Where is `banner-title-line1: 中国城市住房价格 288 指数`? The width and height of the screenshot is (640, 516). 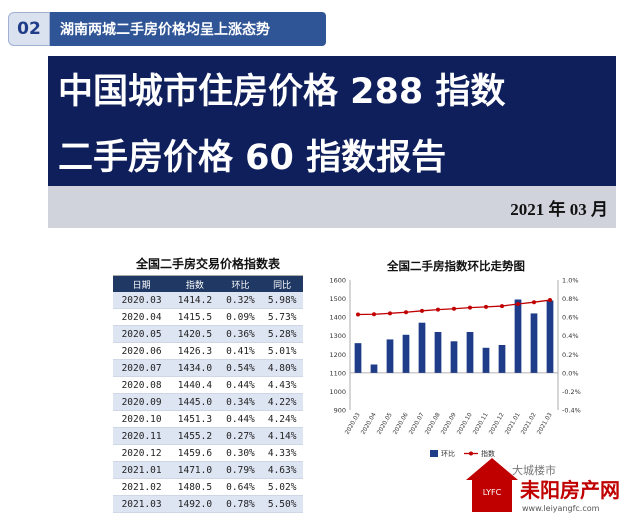
banner-title-line1: 中国城市住房价格 288 指数 is located at coordinates (282, 92).